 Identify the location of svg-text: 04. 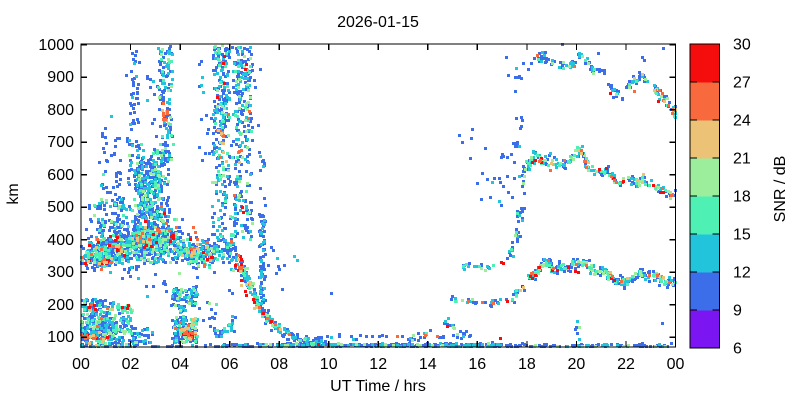
(180, 364).